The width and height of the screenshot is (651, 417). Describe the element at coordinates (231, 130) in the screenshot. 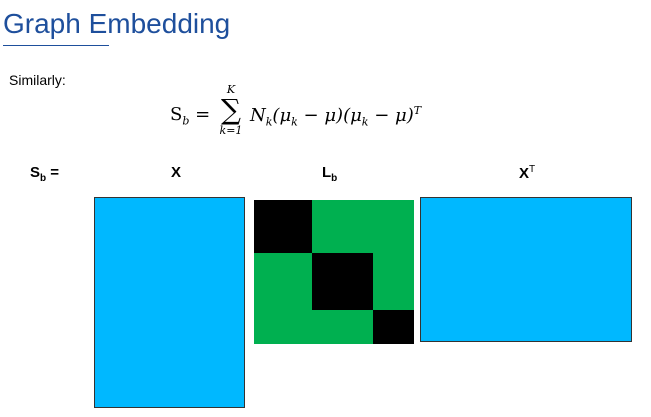

I see `summation-lower-limit: k=1` at that location.